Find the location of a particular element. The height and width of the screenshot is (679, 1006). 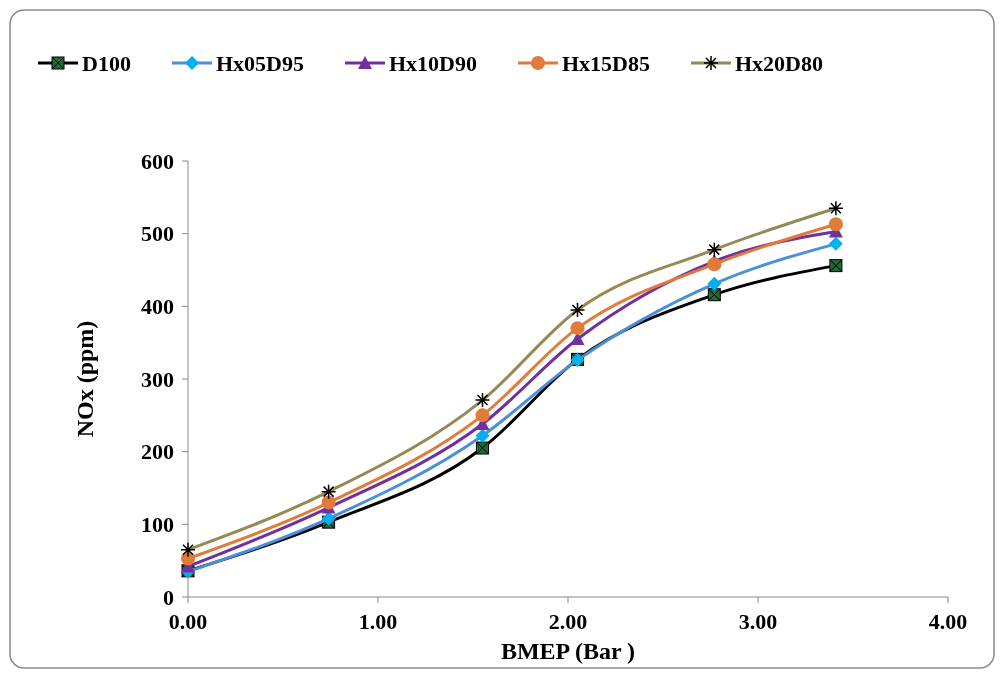

y-tick-label: 100 is located at coordinates (157, 525).